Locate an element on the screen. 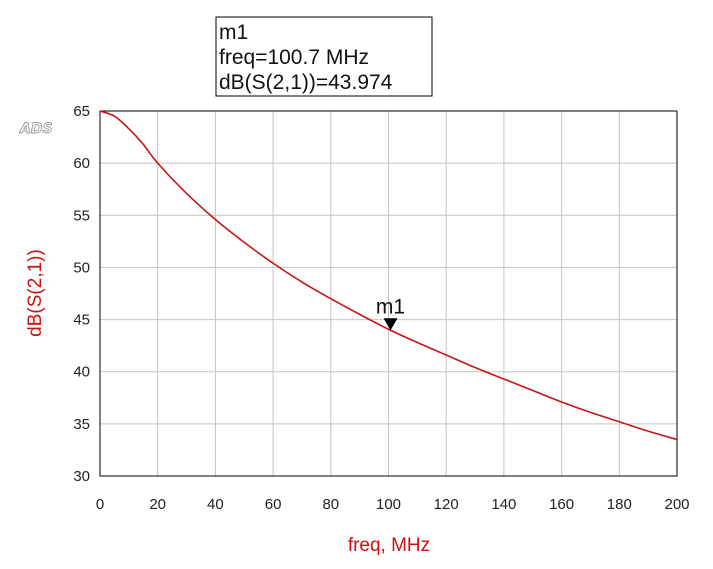  x-tick-label: 20 is located at coordinates (157, 504).